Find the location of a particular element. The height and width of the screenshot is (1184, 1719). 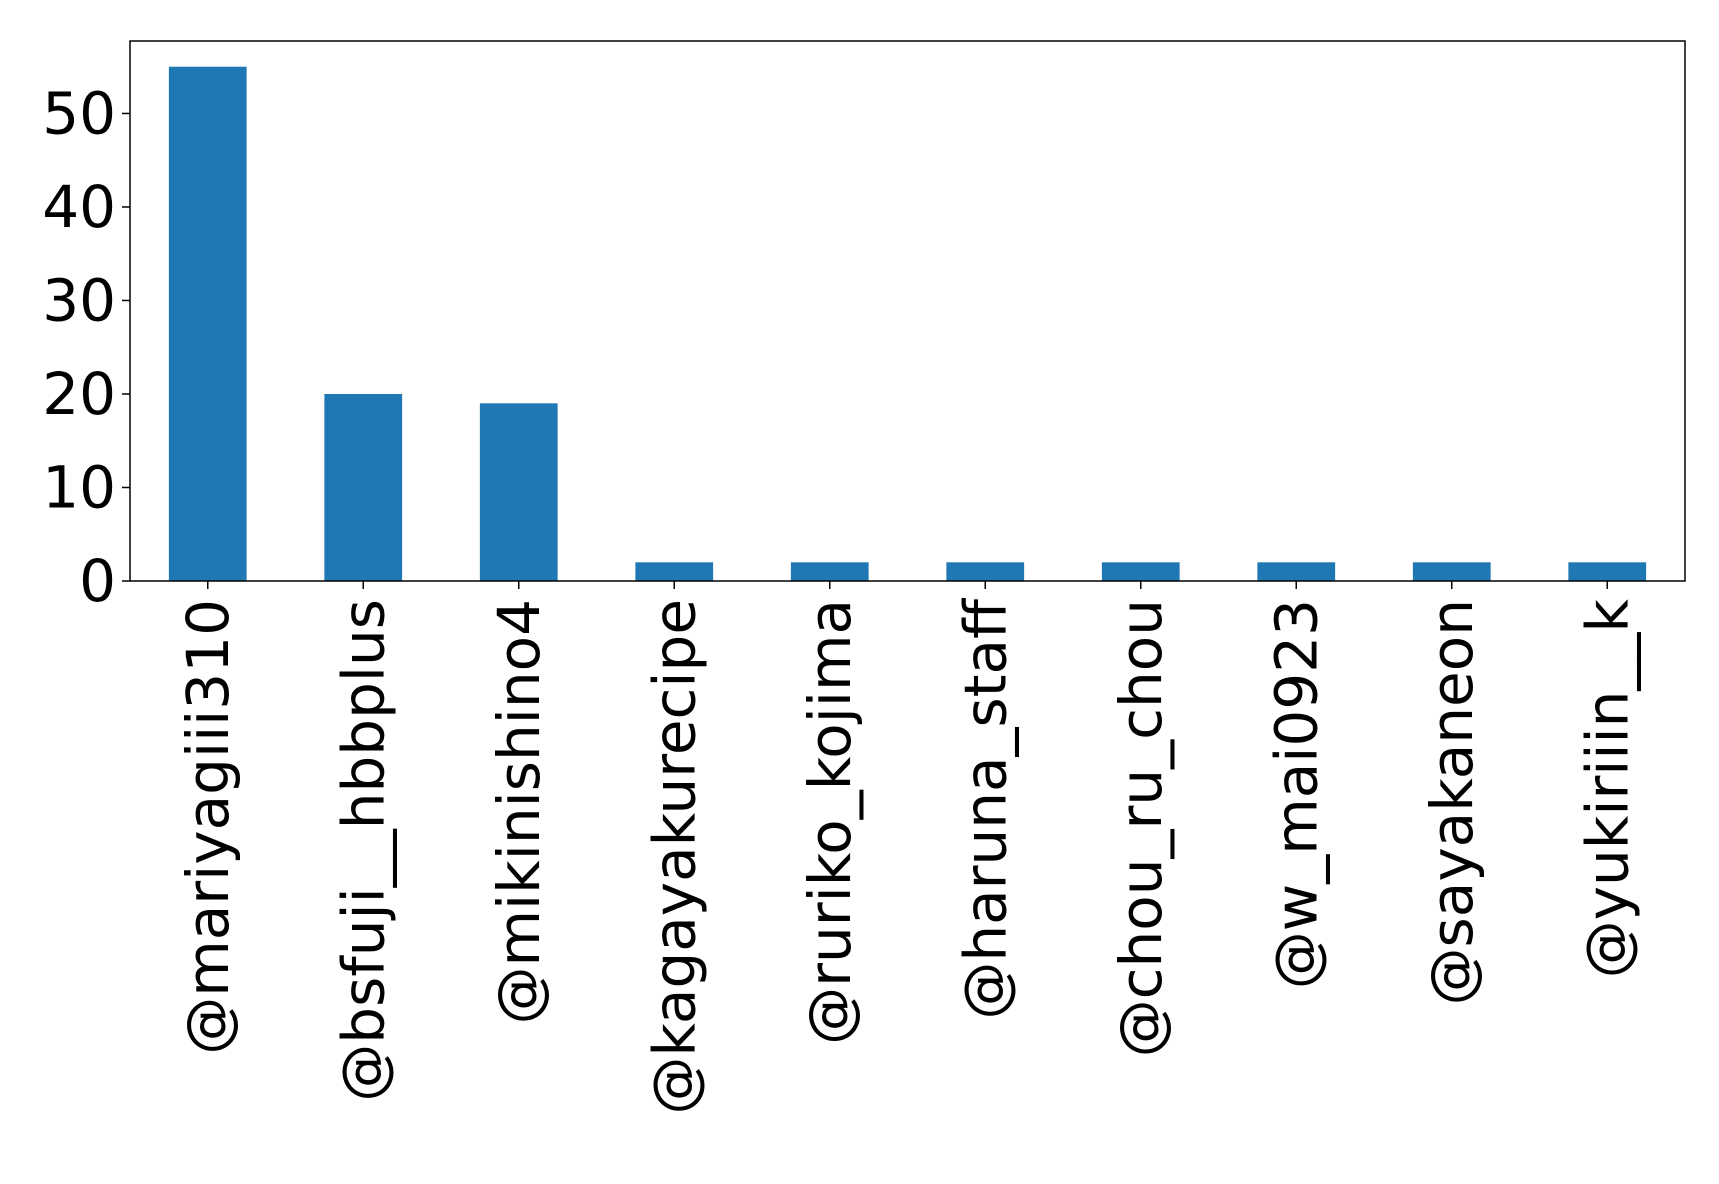

x-tick-label: @chou_ru_chou is located at coordinates (1141, 828).